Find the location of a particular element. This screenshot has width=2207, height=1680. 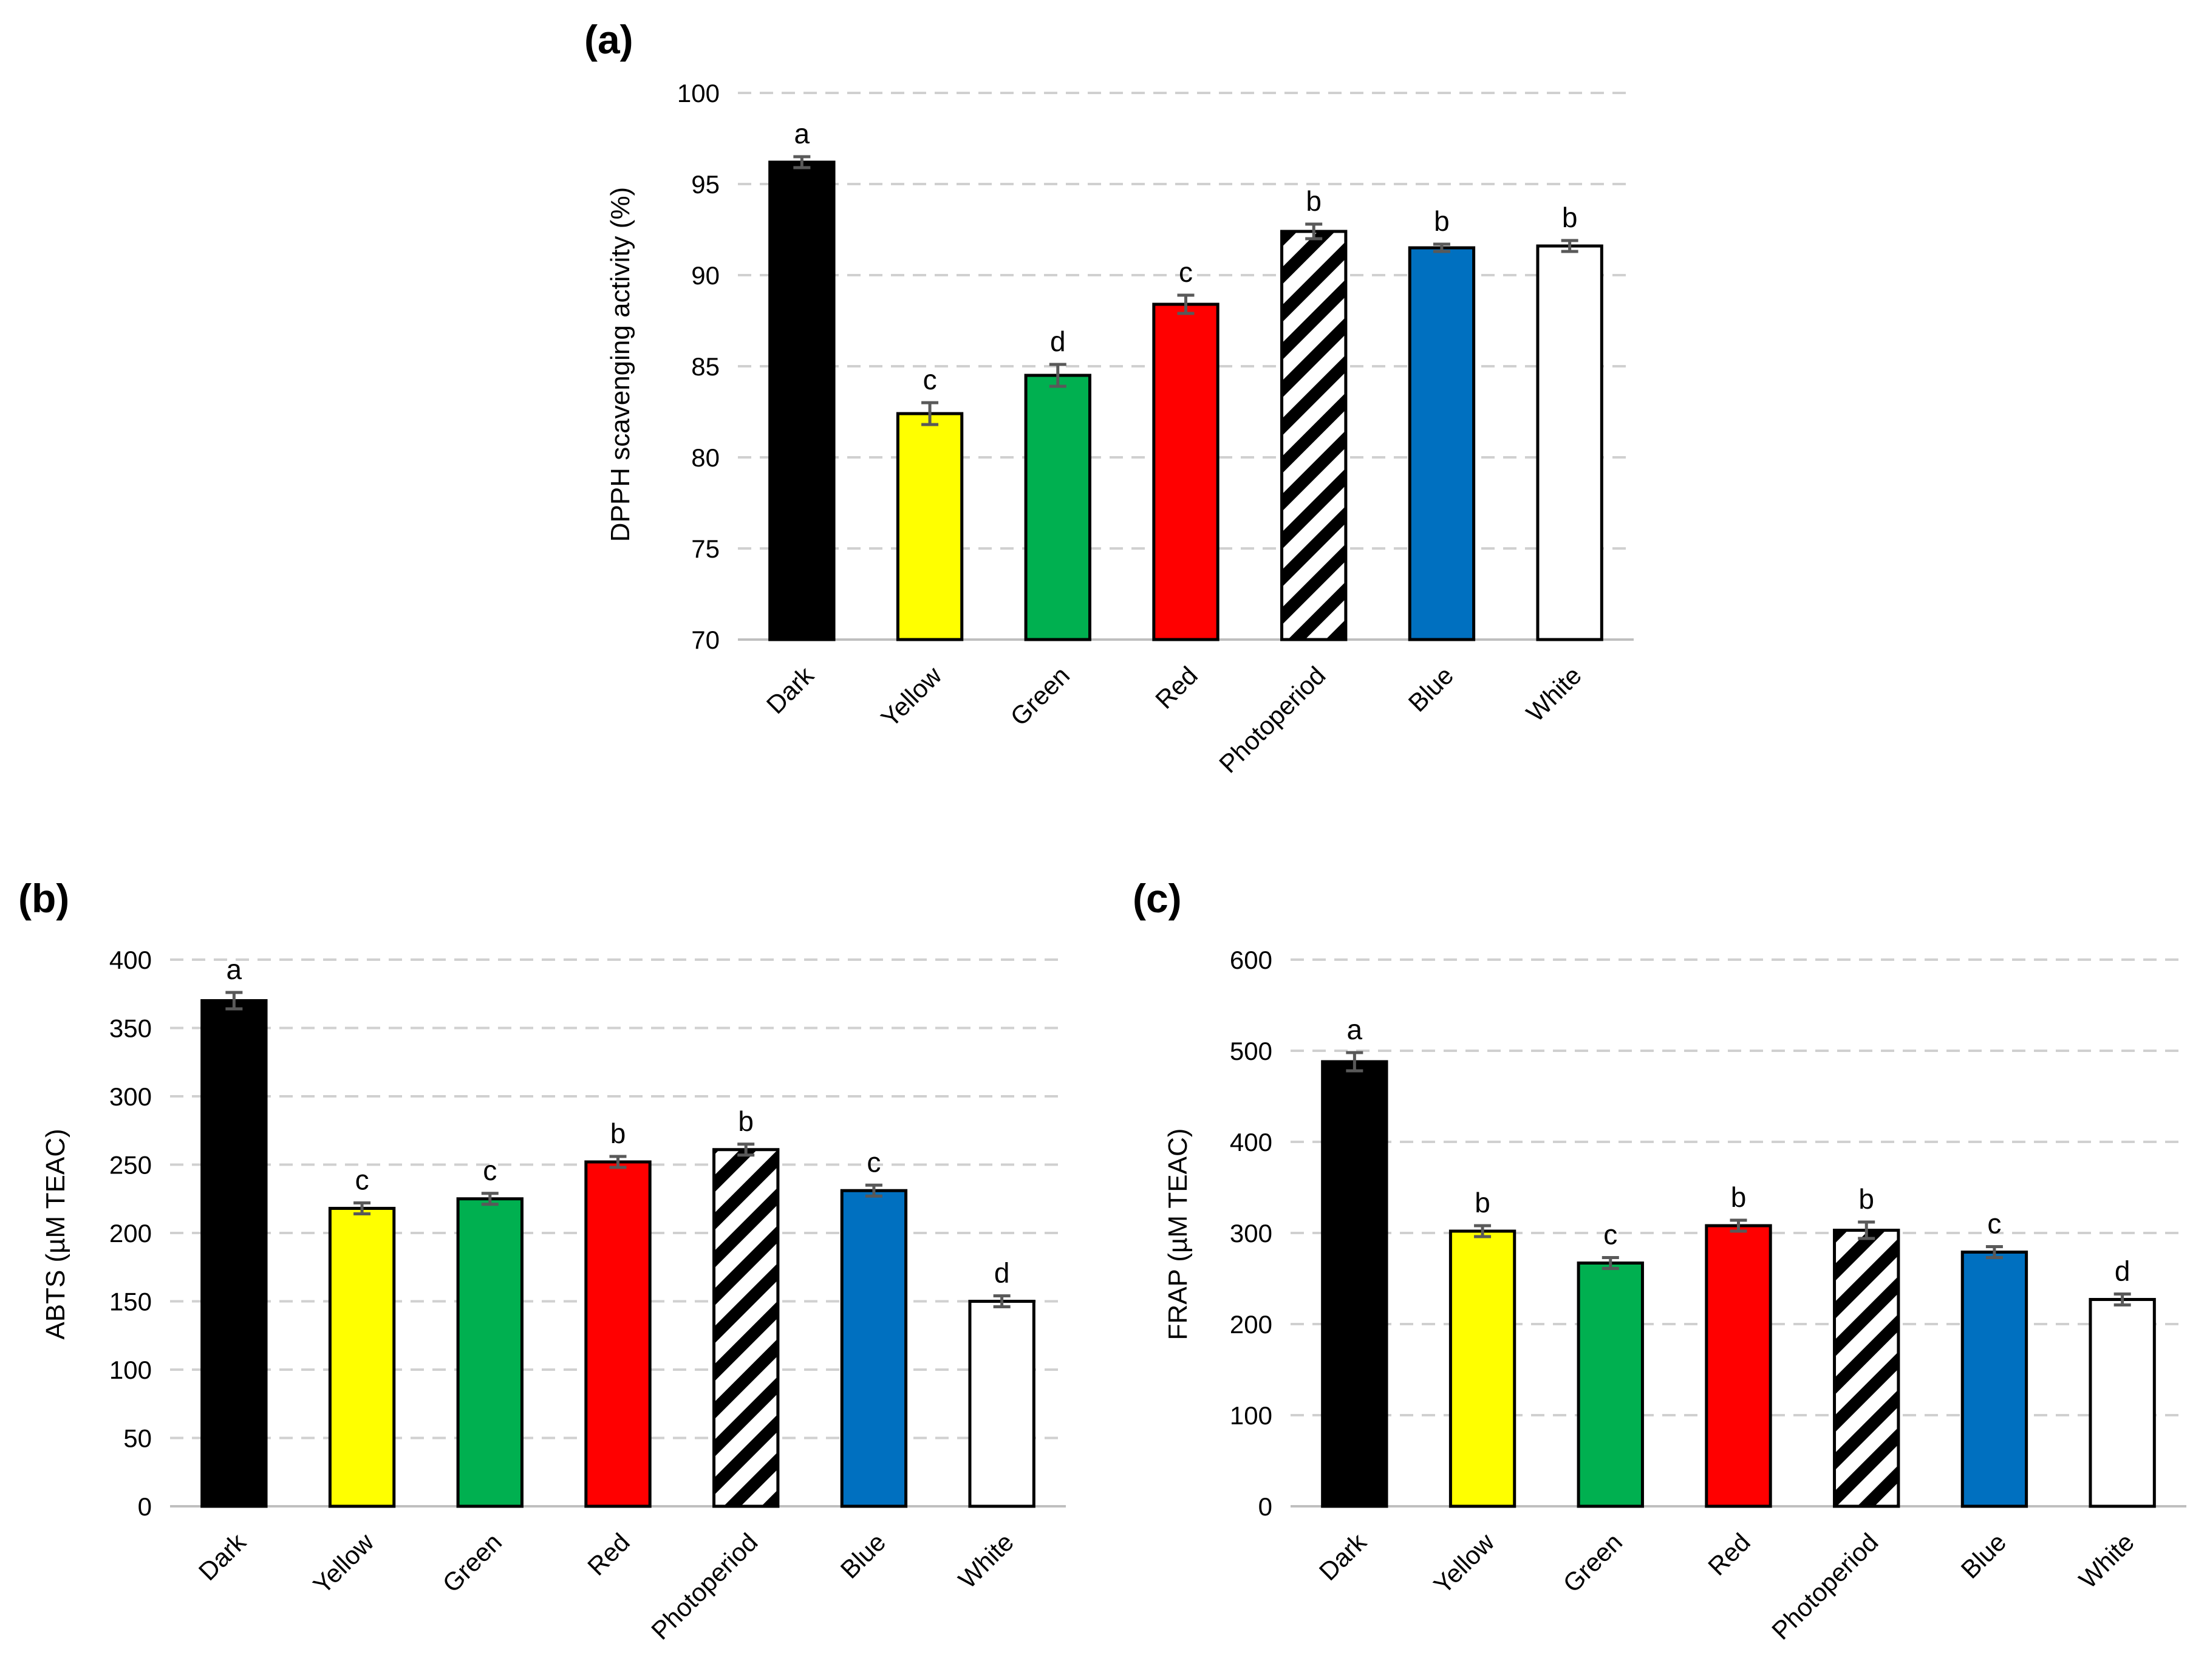

bar-c-white is located at coordinates (2122, 1403).